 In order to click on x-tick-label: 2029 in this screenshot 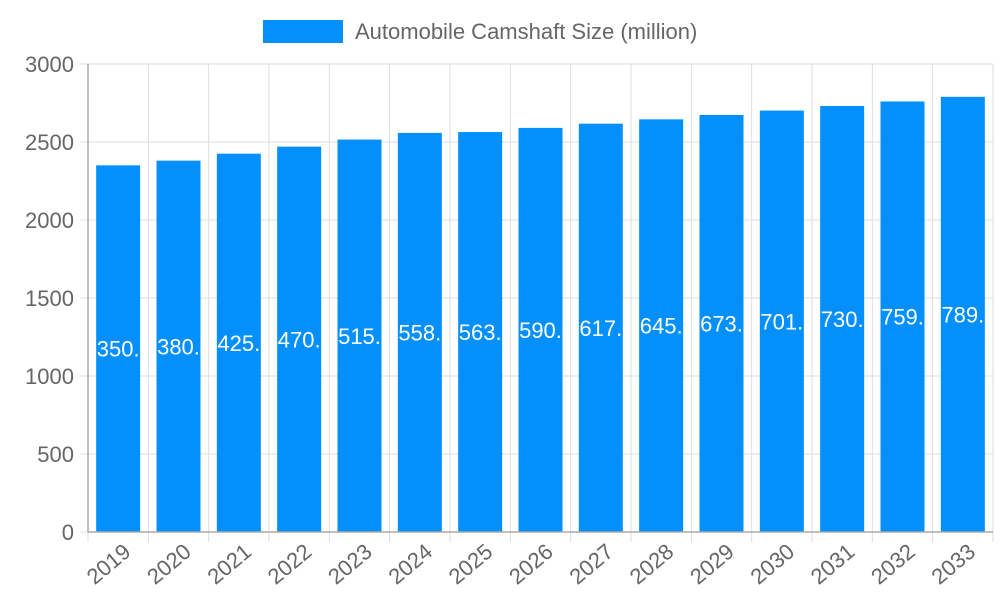, I will do `click(712, 564)`.